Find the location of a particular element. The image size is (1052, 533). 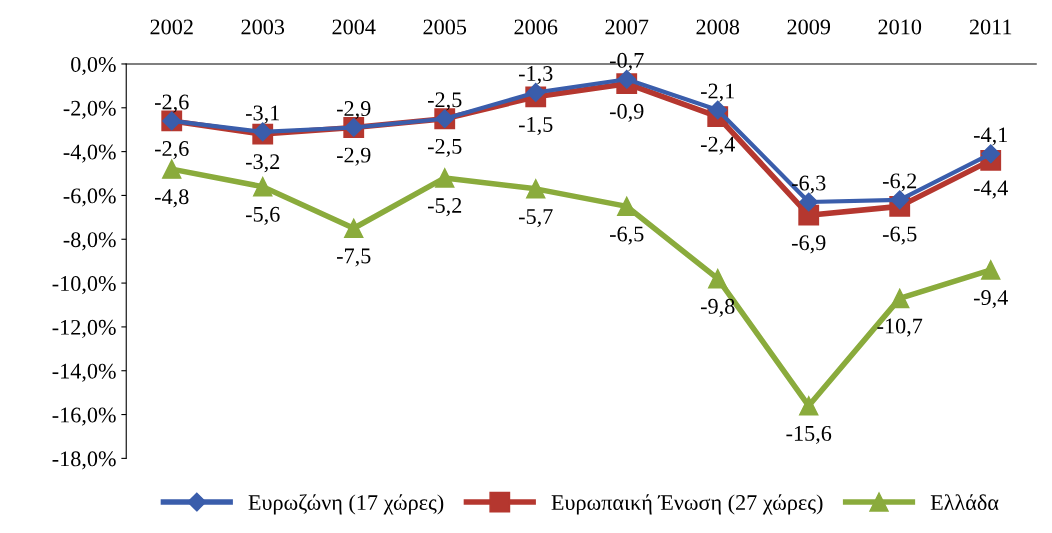

data-label: -4,1 is located at coordinates (990, 136).